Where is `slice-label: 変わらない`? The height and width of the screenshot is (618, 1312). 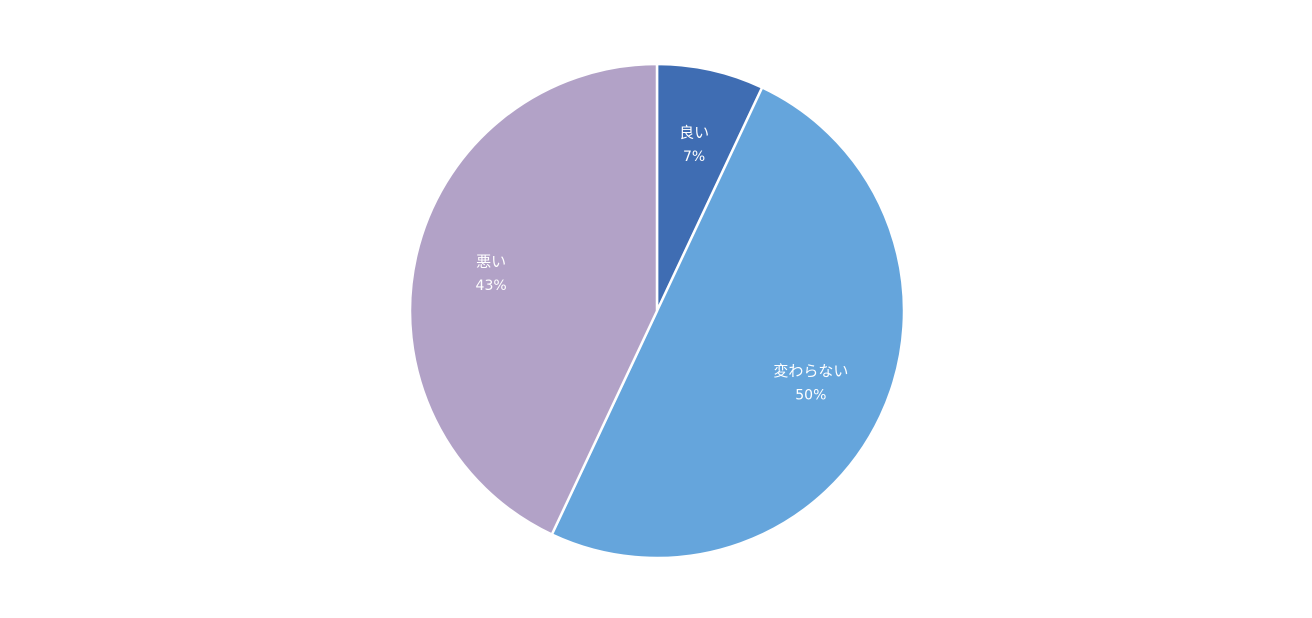 slice-label: 変わらない is located at coordinates (810, 371).